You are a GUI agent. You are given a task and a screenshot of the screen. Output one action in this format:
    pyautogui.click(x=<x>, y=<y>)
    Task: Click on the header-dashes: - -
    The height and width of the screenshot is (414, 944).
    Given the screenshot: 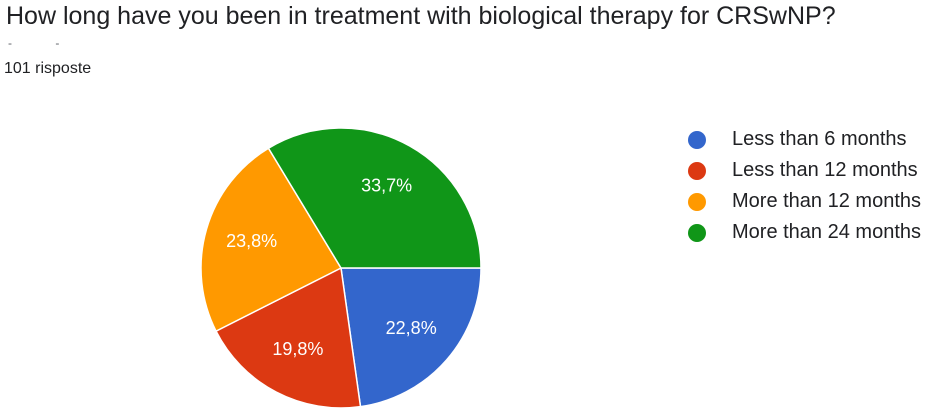 What is the action you would take?
    pyautogui.click(x=44, y=43)
    